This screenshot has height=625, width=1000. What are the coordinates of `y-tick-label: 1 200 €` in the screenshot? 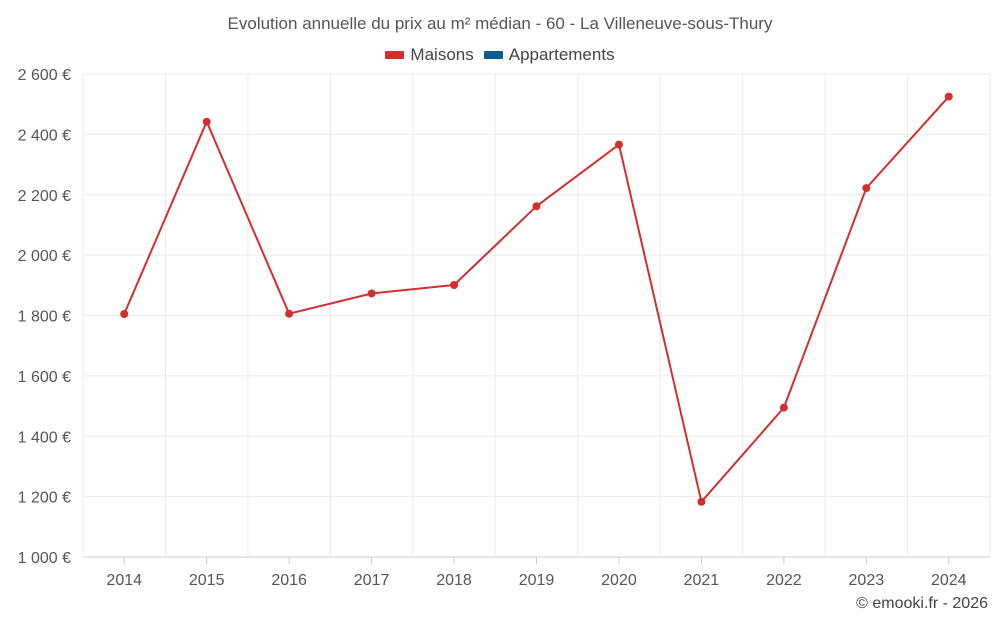 It's located at (44, 498).